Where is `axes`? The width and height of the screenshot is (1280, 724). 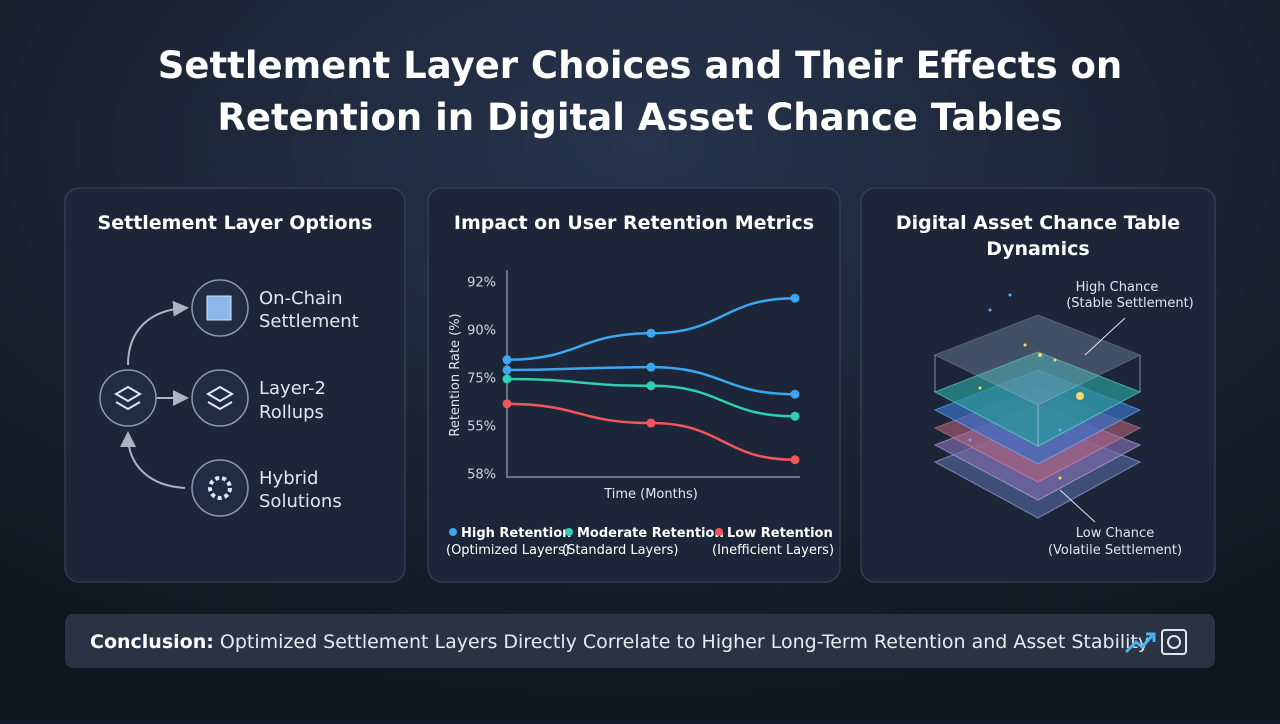
axes is located at coordinates (653, 374).